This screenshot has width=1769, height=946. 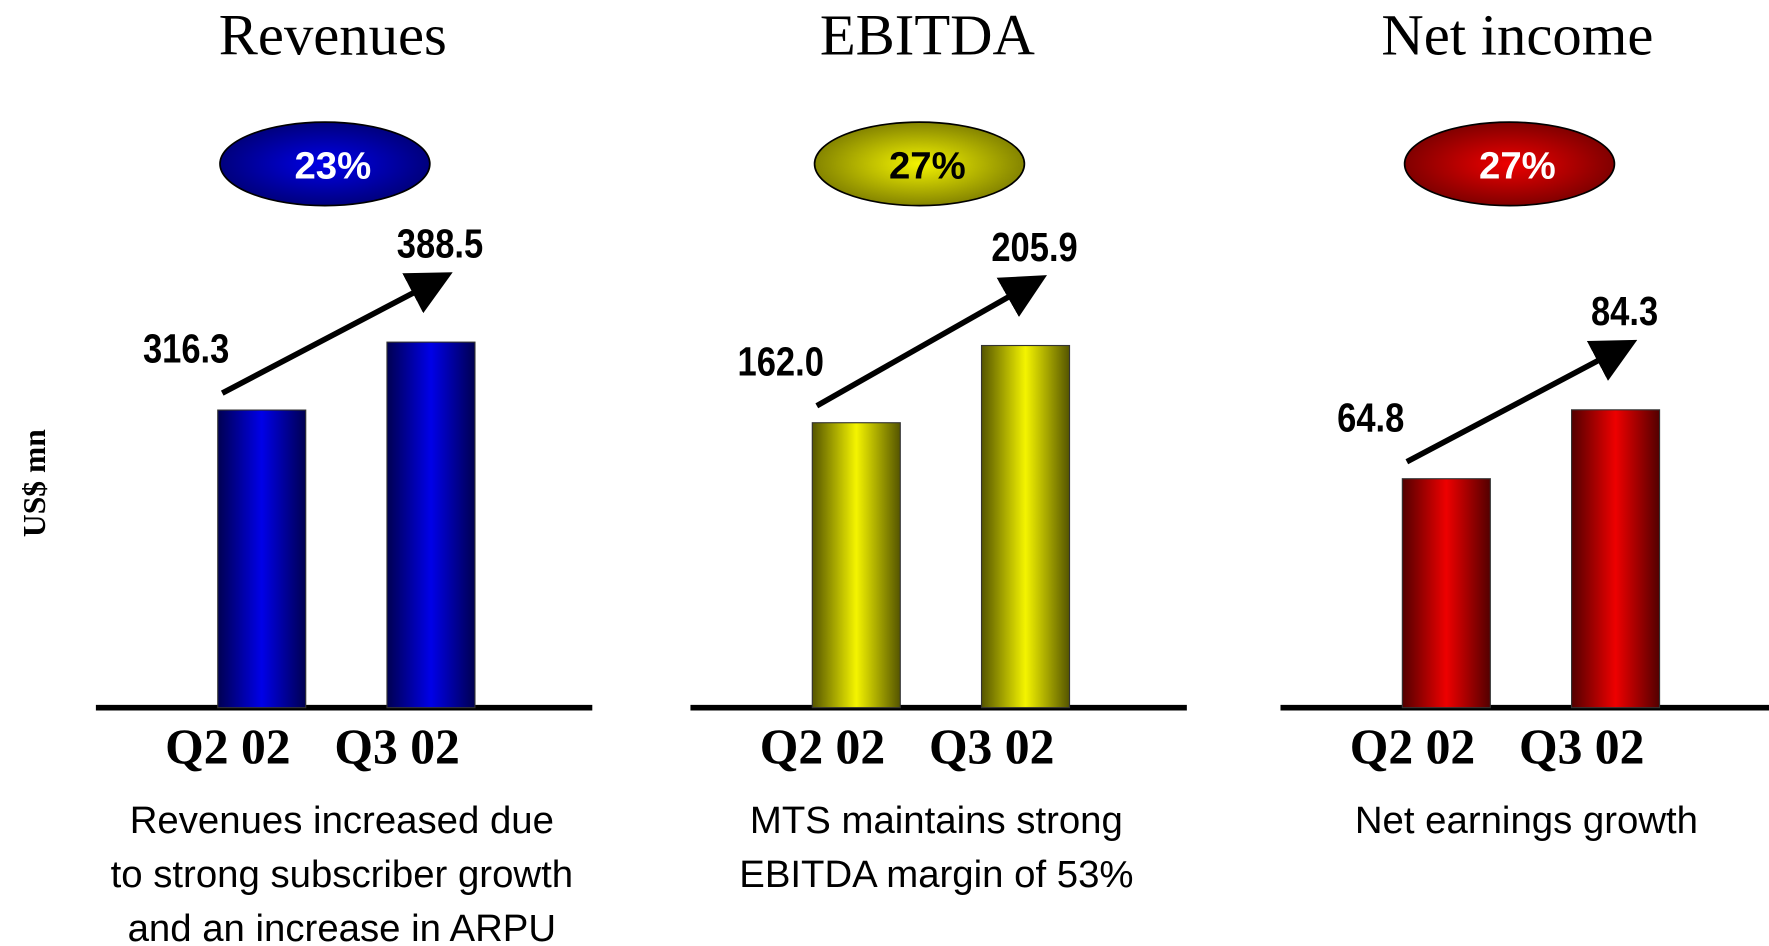 I want to click on value-label: 205.9, so click(x=1034, y=246).